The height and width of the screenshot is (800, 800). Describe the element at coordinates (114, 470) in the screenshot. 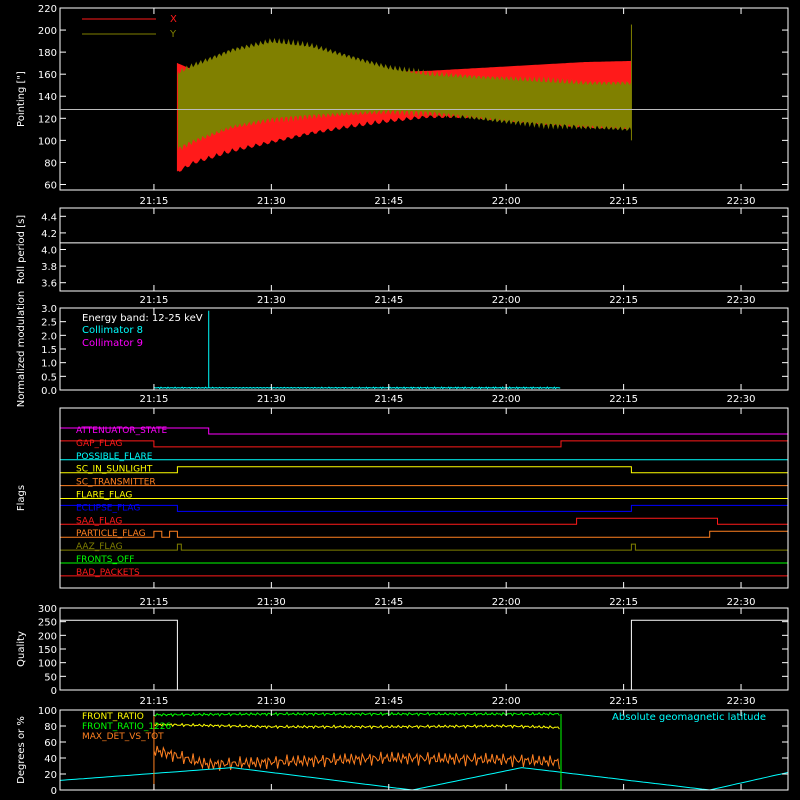

I see `flag-label: SC_IN_SUNLIGHT` at that location.